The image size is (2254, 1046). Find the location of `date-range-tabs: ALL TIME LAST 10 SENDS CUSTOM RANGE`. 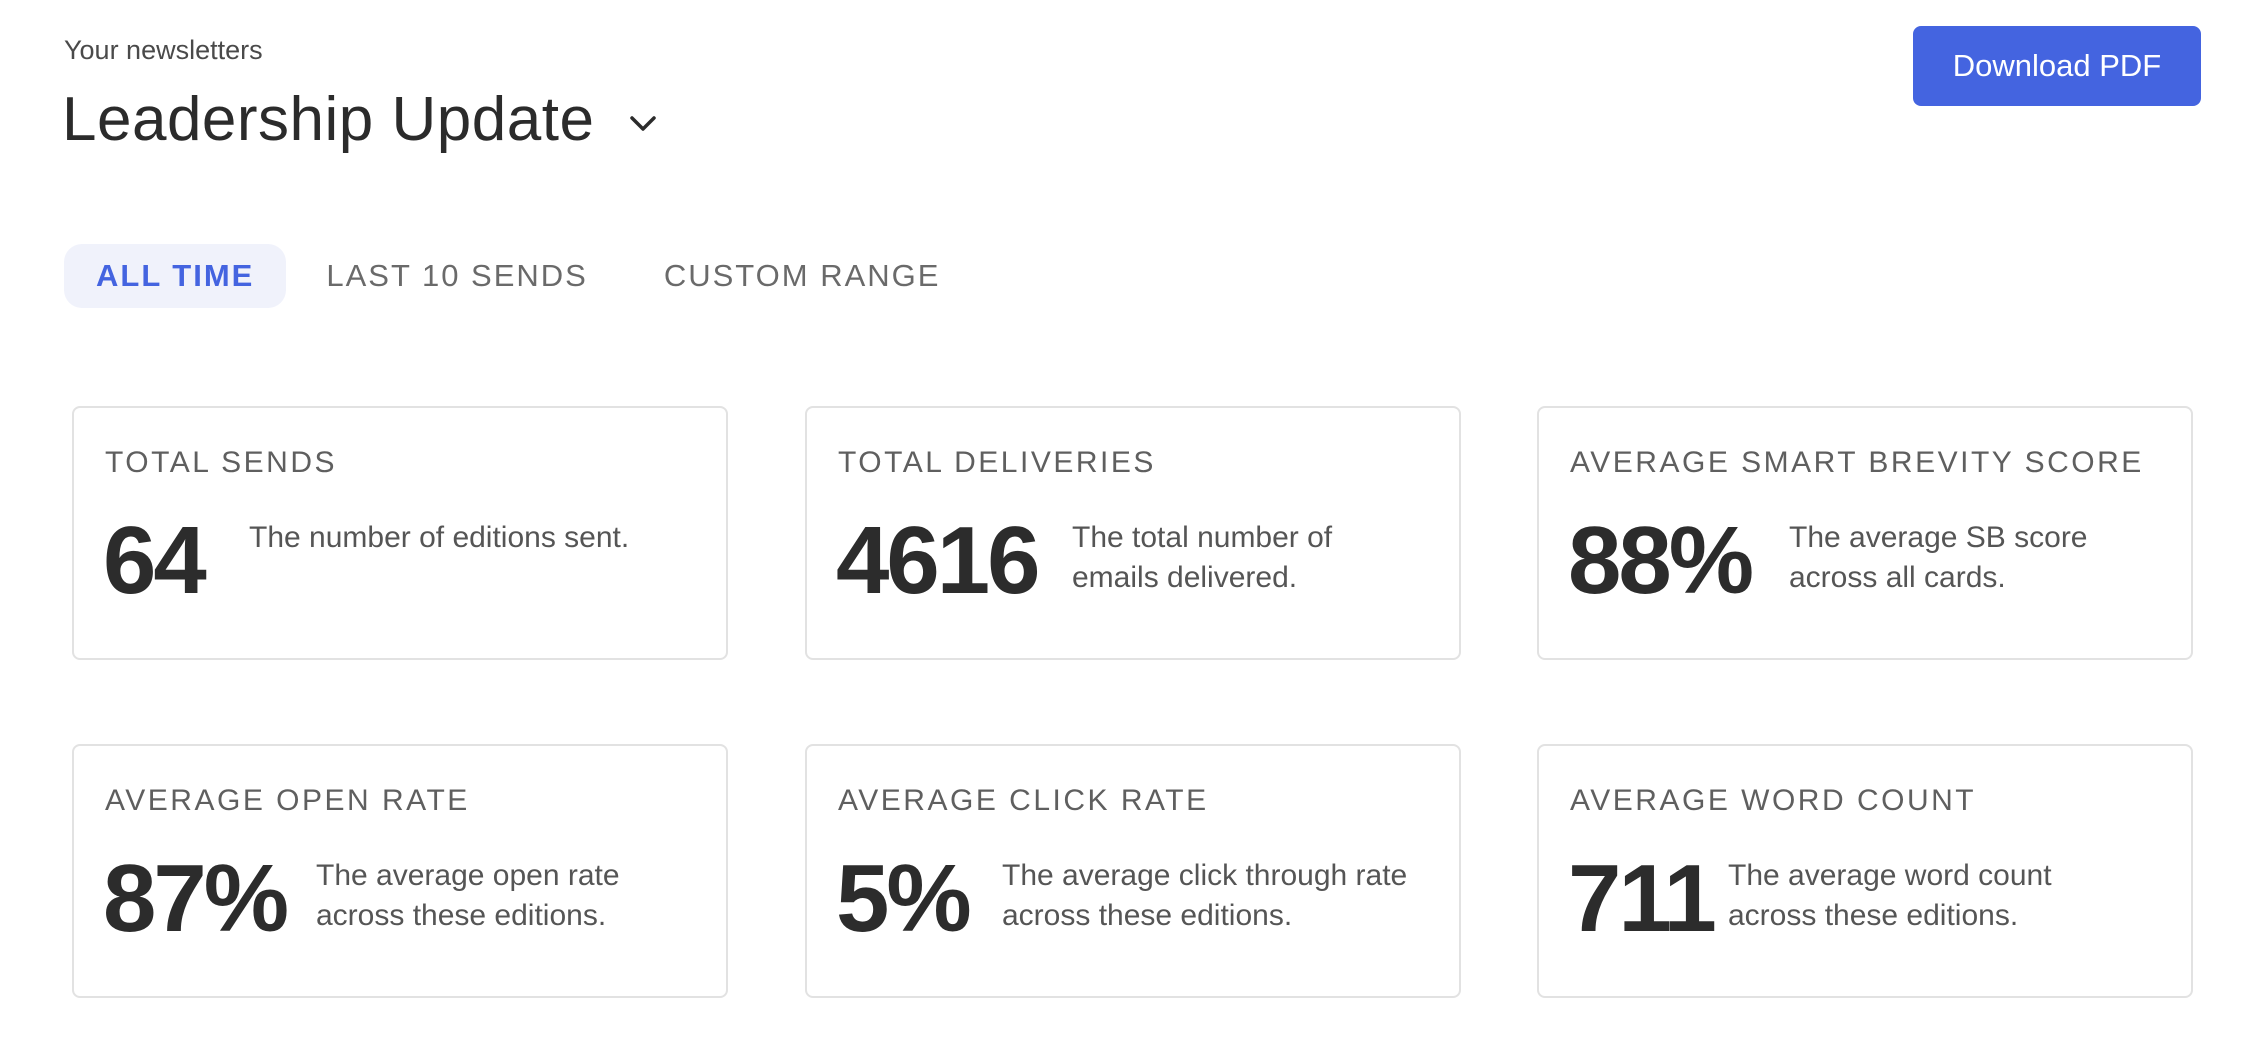

date-range-tabs: ALL TIME LAST 10 SENDS CUSTOM RANGE is located at coordinates (518, 276).